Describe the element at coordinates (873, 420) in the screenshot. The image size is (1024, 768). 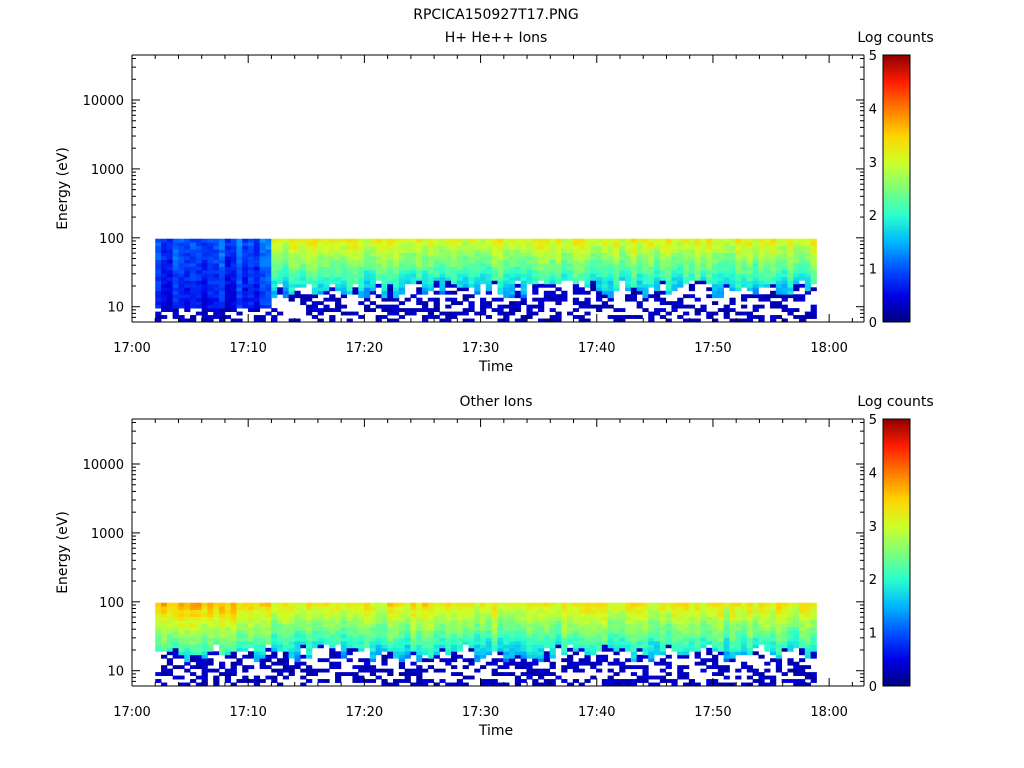
I see `colorbar-tick-label: 5` at that location.